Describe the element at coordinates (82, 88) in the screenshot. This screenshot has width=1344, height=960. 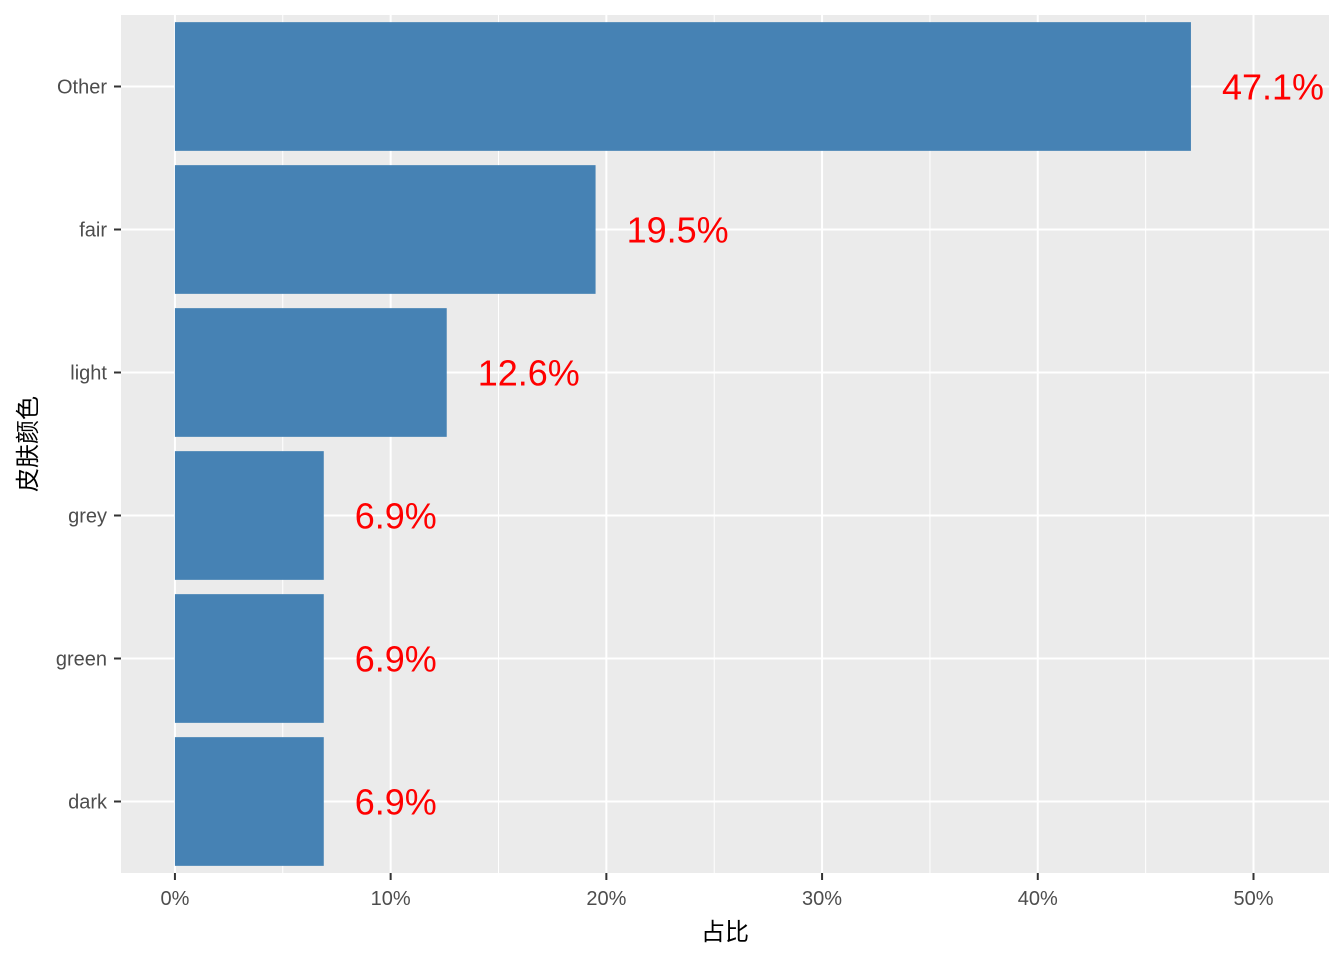
I see `y-tick-label: Other` at that location.